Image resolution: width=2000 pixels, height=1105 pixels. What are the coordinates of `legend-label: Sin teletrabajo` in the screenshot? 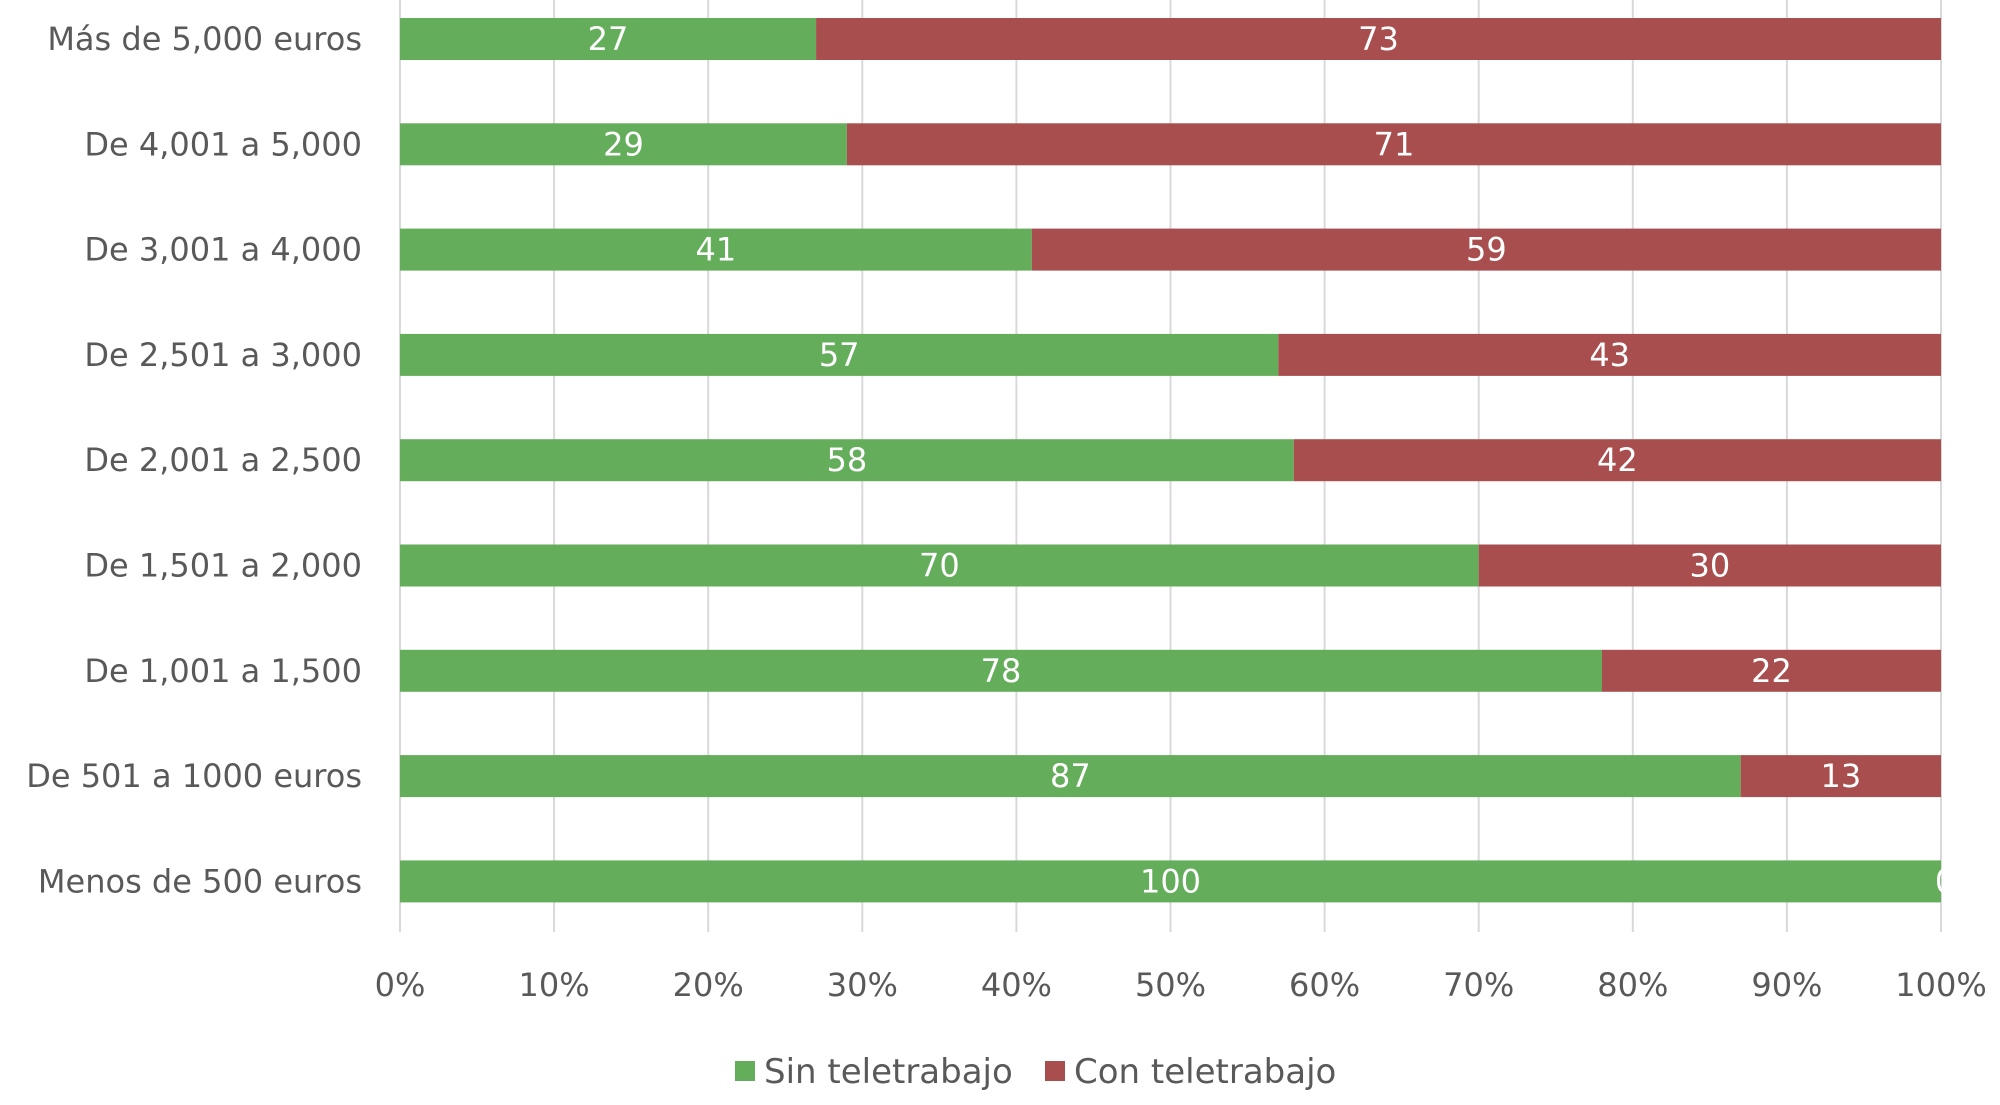 It's located at (888, 1072).